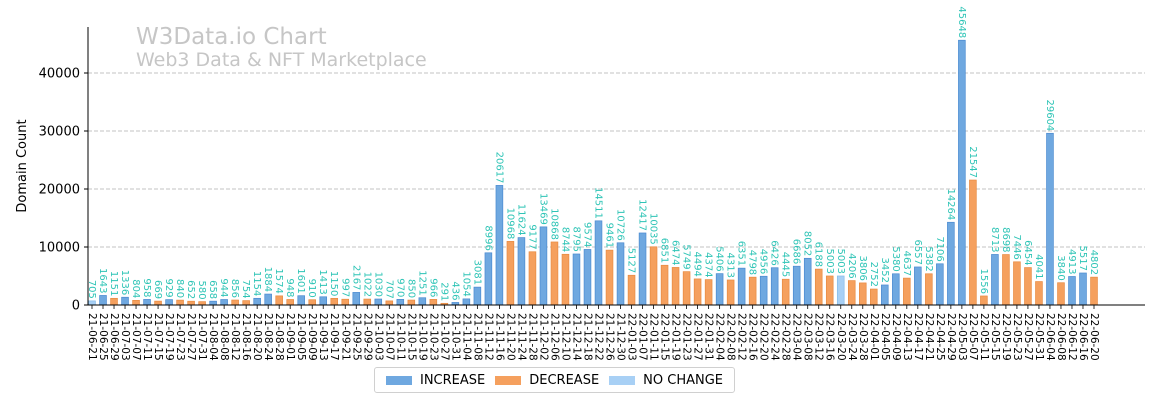  I want to click on data-label: 948, so click(289, 287).